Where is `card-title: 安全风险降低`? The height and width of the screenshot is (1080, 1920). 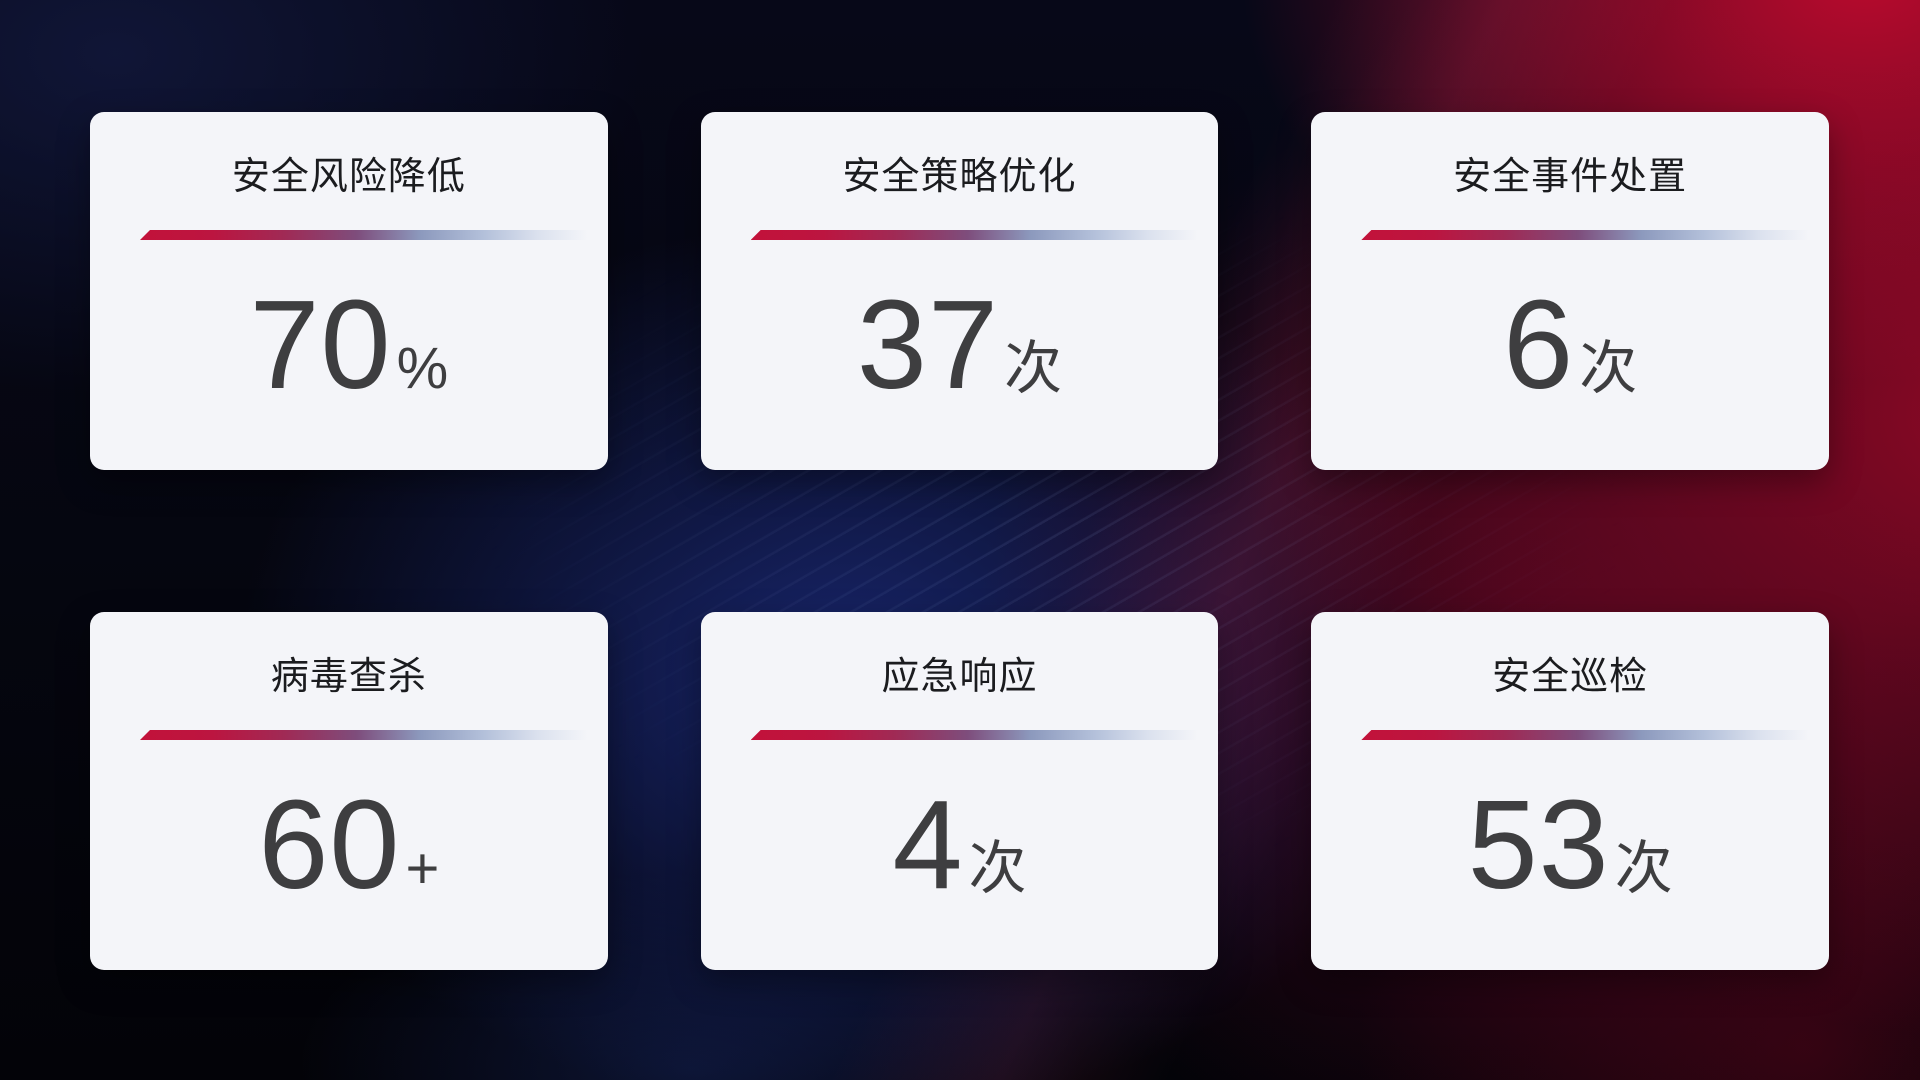
card-title: 安全风险降低 is located at coordinates (348, 177).